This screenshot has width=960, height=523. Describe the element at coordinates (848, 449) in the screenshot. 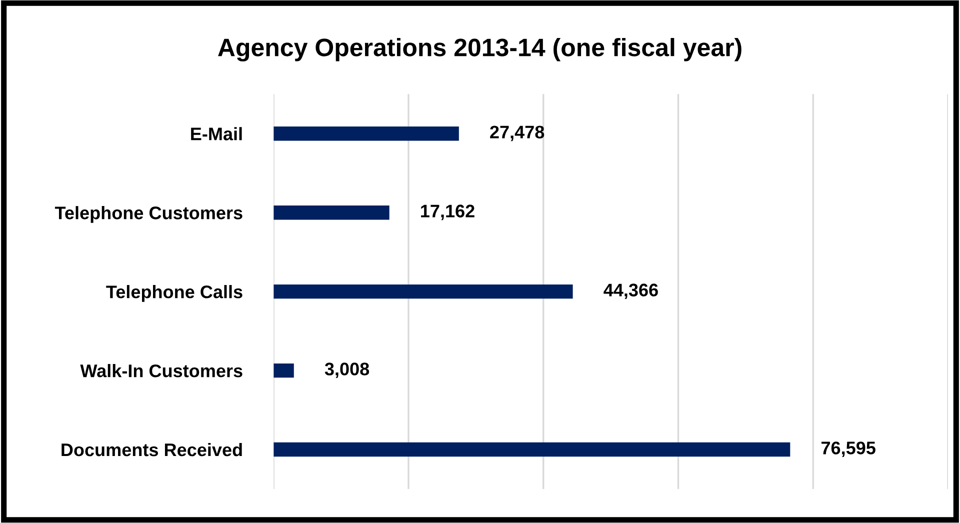

I see `data-label: 76,595` at that location.